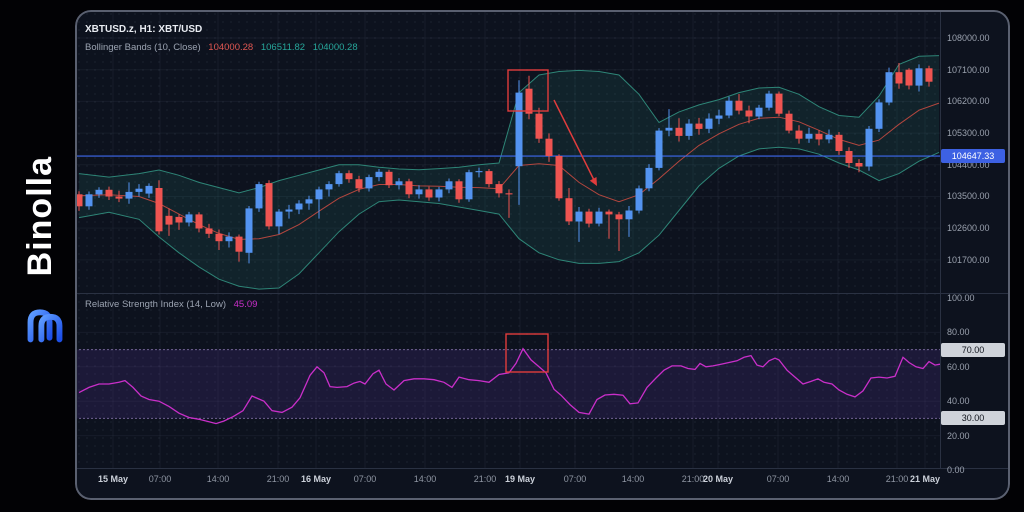 The width and height of the screenshot is (1024, 512). I want to click on time-axis-label: 16 May, so click(316, 479).